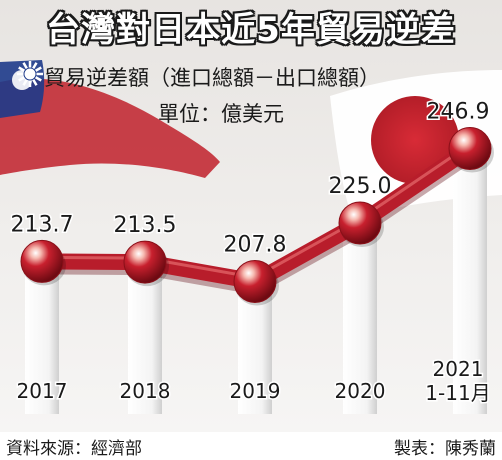 Image resolution: width=502 pixels, height=460 pixels. I want to click on chart-title: 台灣對日本近5年貿易逆差, so click(251, 30).